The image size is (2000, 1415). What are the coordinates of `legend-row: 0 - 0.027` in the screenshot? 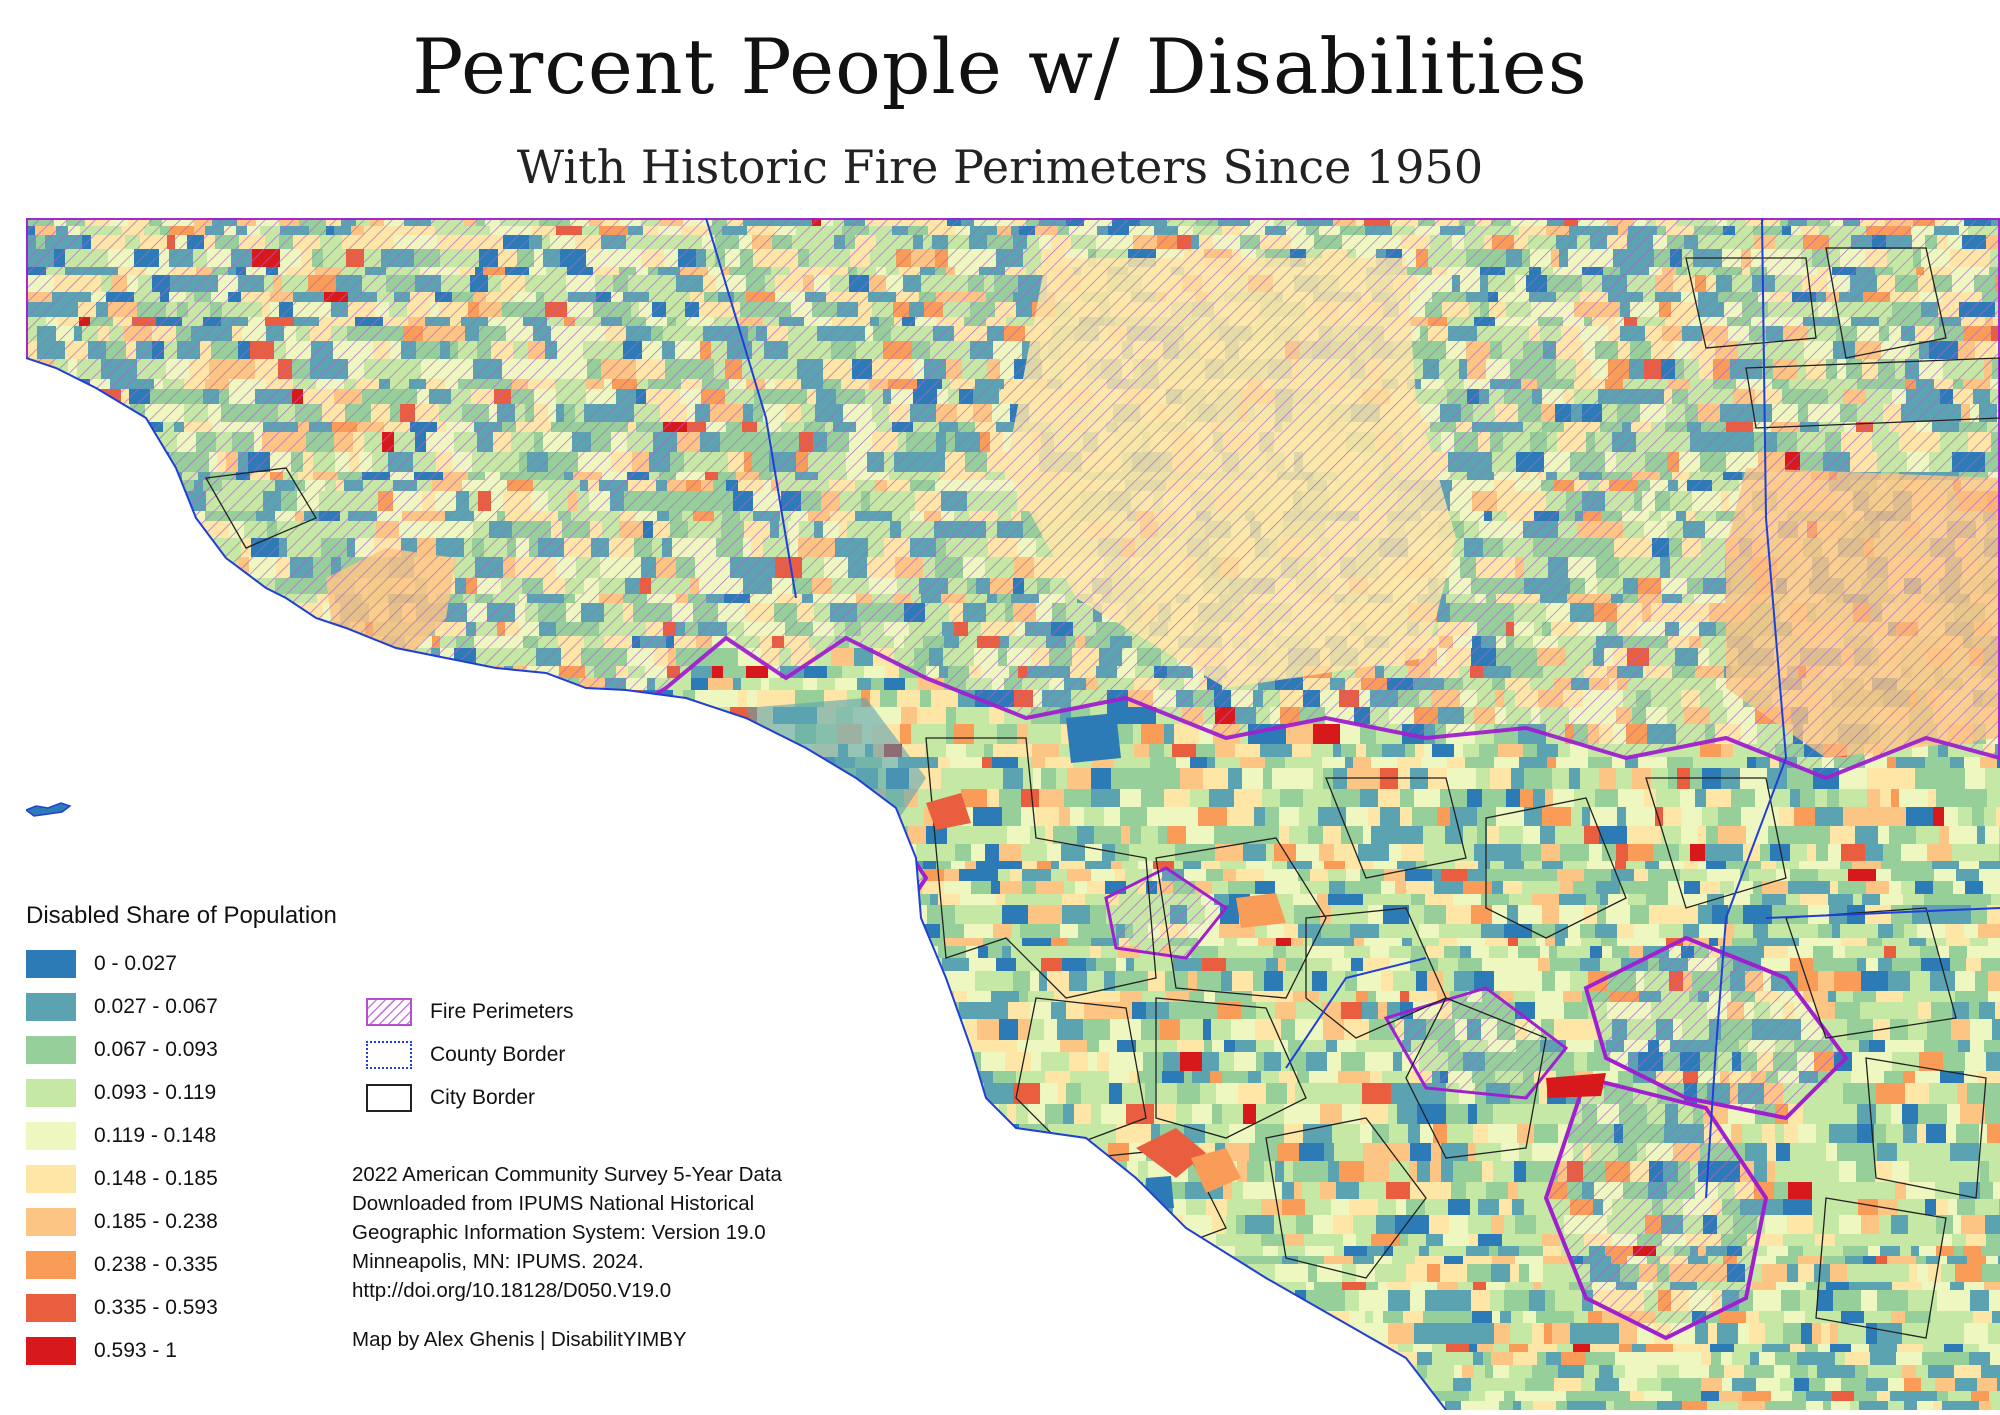 It's located at (122, 963).